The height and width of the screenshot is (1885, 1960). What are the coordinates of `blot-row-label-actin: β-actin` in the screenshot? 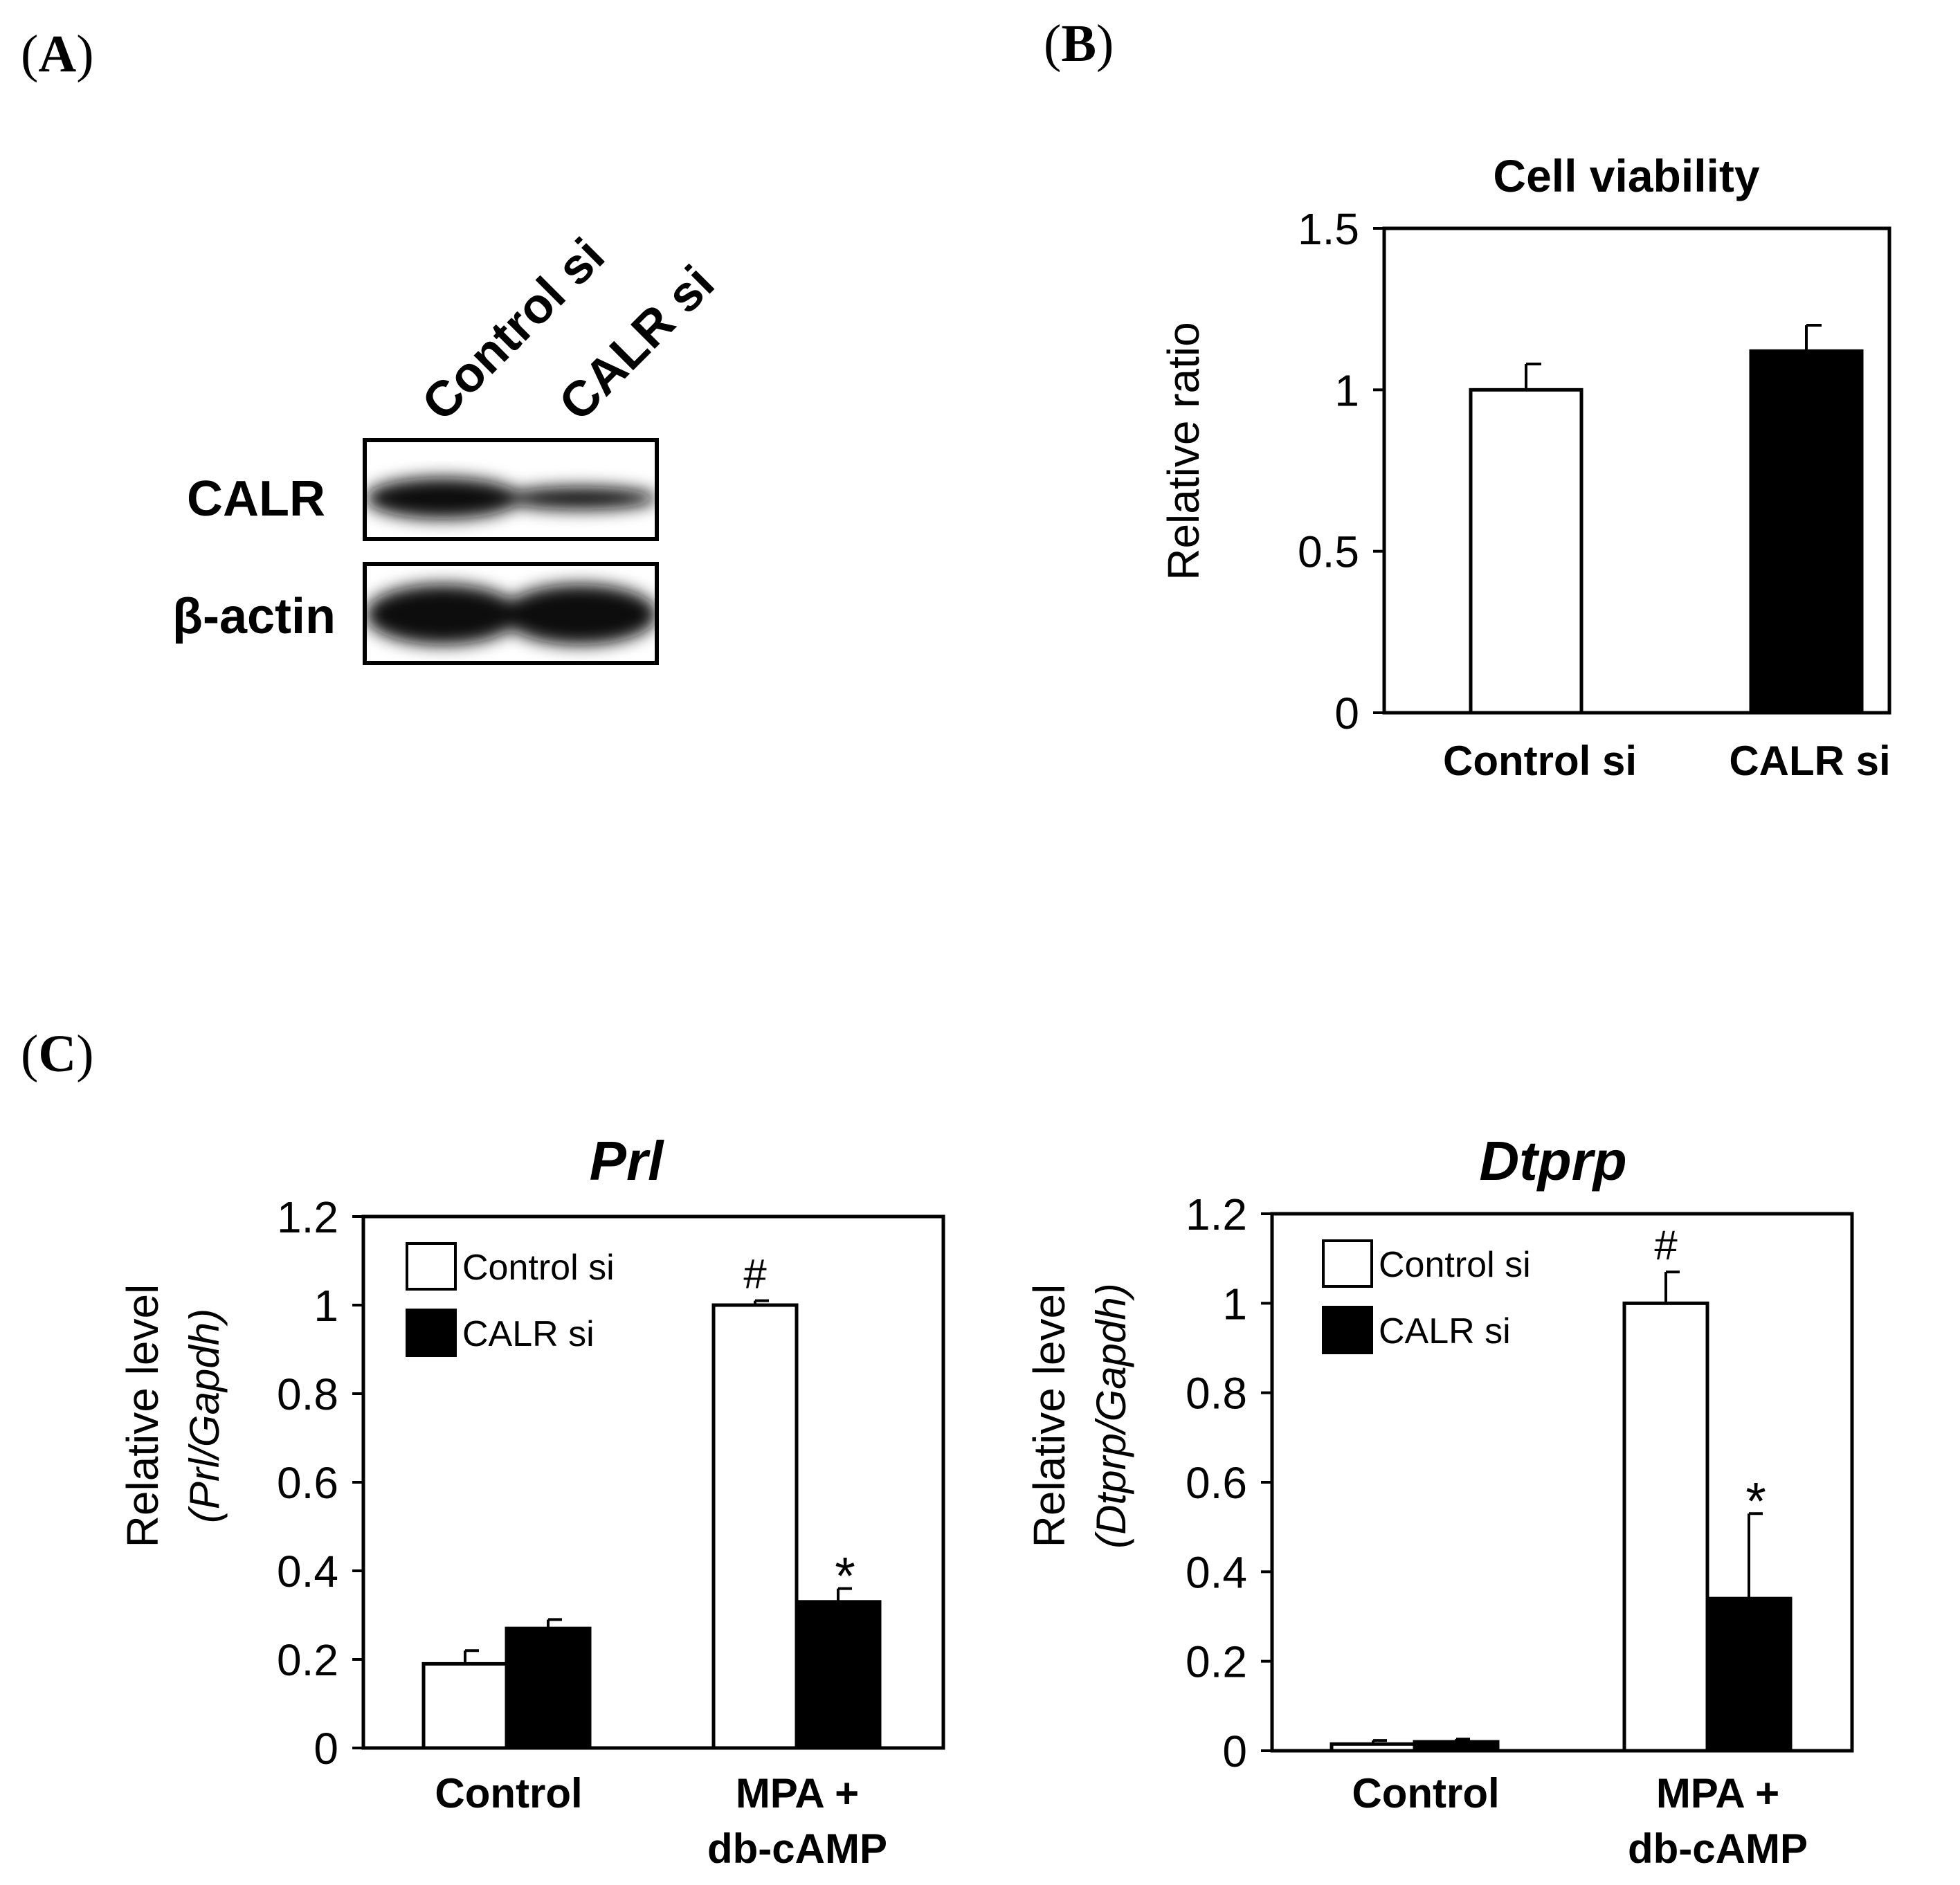 It's located at (254, 616).